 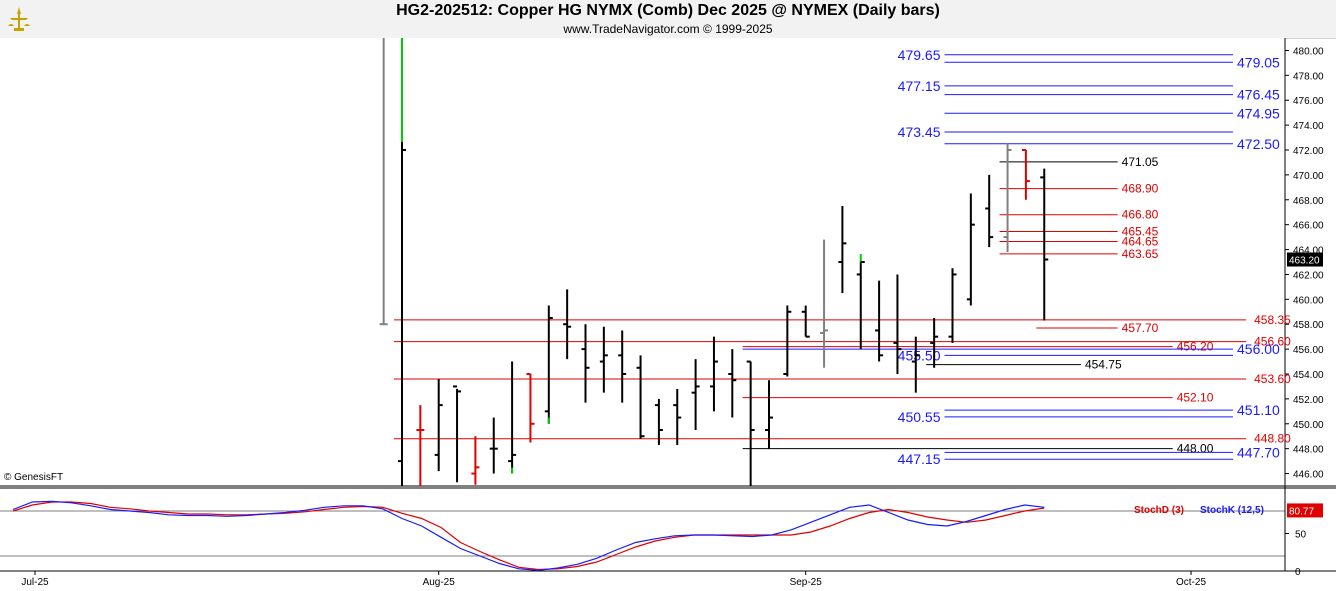 I want to click on y-tick-label: 466.00, so click(x=1308, y=226).